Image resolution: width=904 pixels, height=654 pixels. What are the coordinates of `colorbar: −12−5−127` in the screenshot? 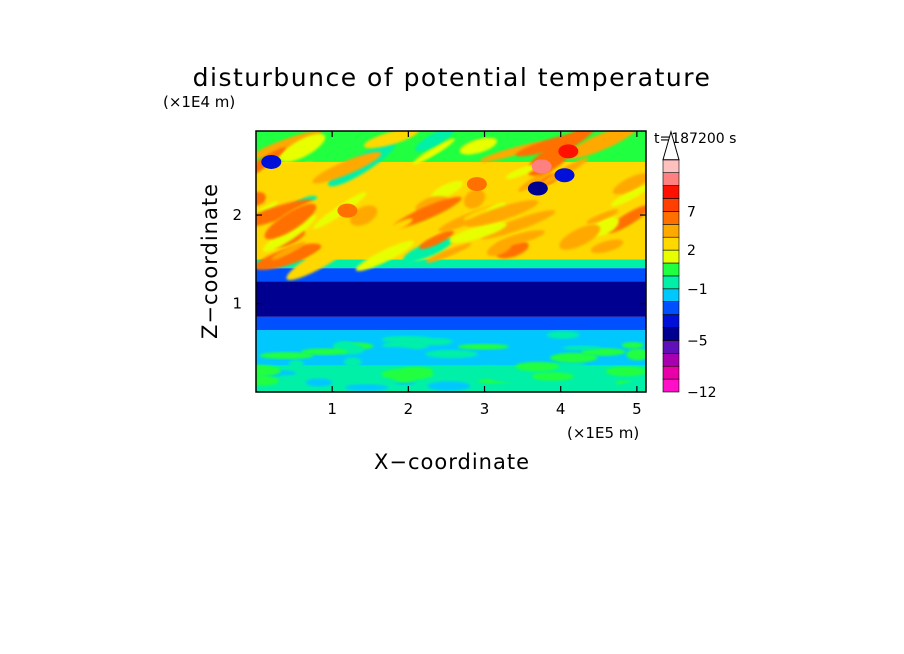 It's located at (689, 265).